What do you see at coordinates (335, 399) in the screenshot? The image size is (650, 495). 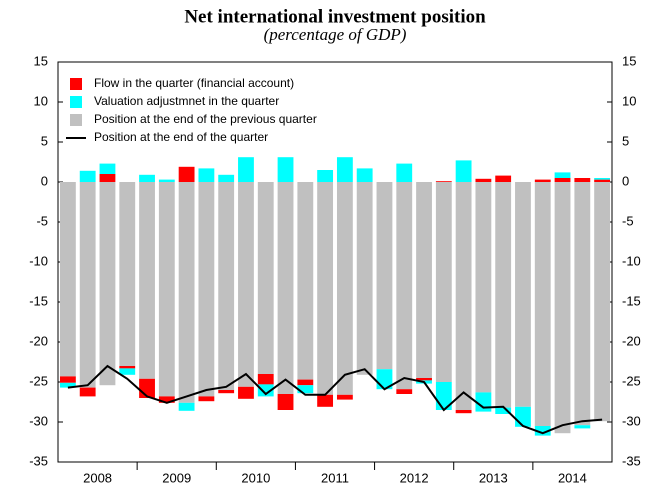 I see `line` at bounding box center [335, 399].